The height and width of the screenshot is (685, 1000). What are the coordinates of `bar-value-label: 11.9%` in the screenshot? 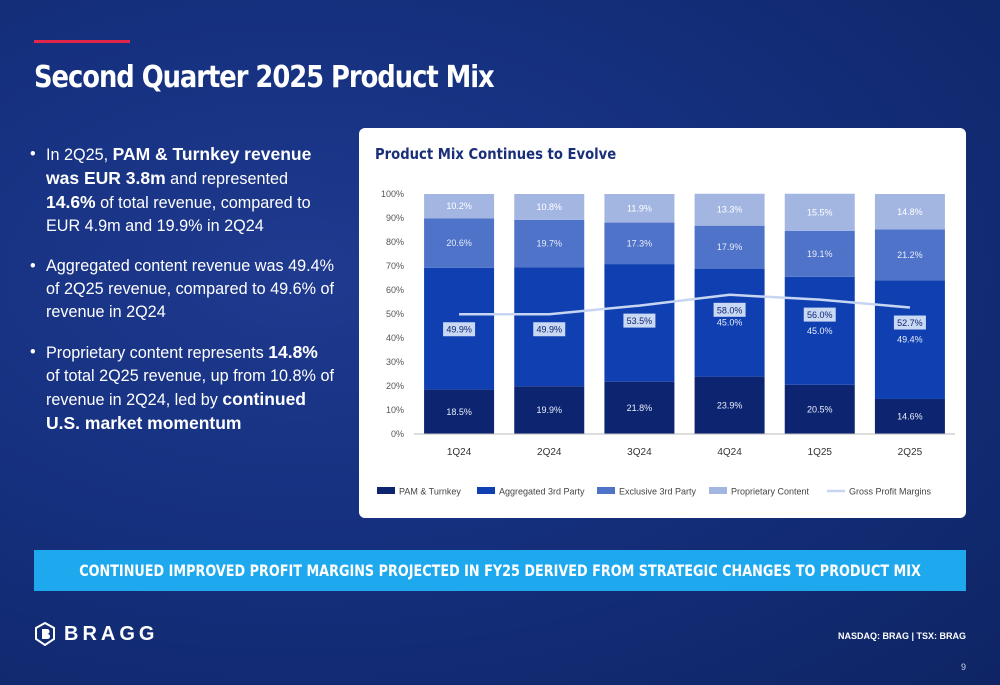 It's located at (639, 208).